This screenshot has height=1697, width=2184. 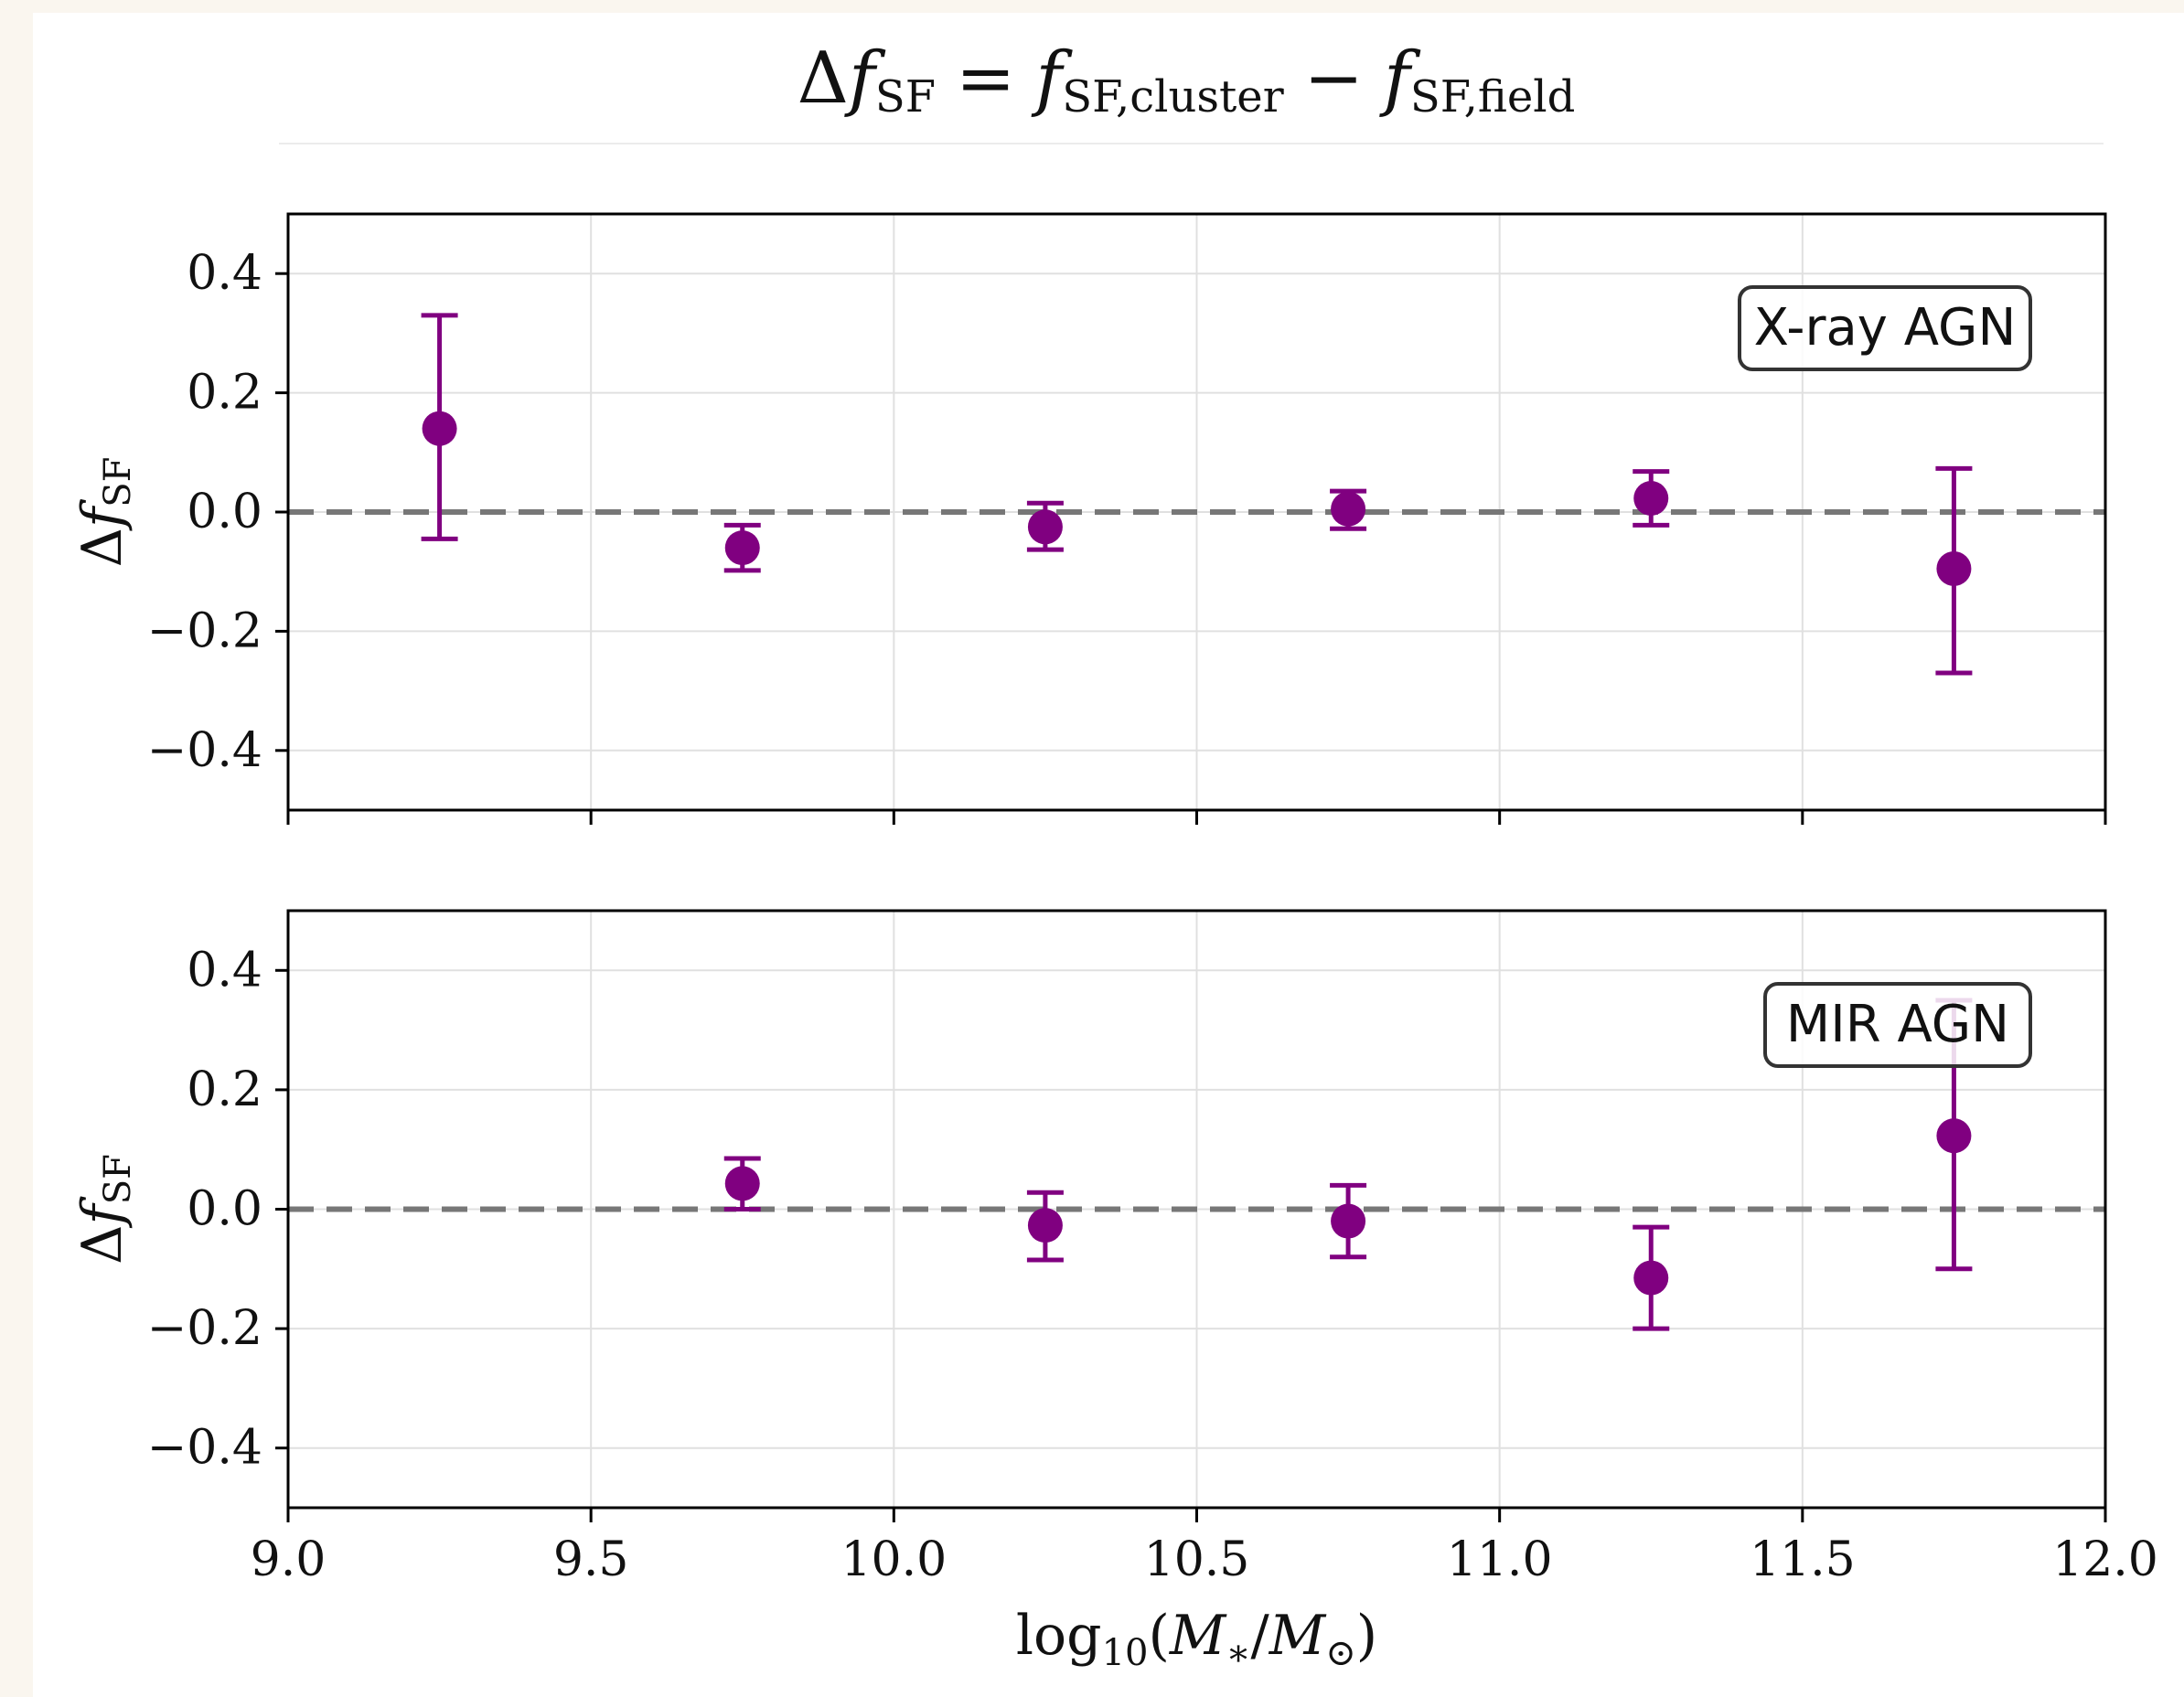 I want to click on title-delta: Δ, so click(x=823, y=78).